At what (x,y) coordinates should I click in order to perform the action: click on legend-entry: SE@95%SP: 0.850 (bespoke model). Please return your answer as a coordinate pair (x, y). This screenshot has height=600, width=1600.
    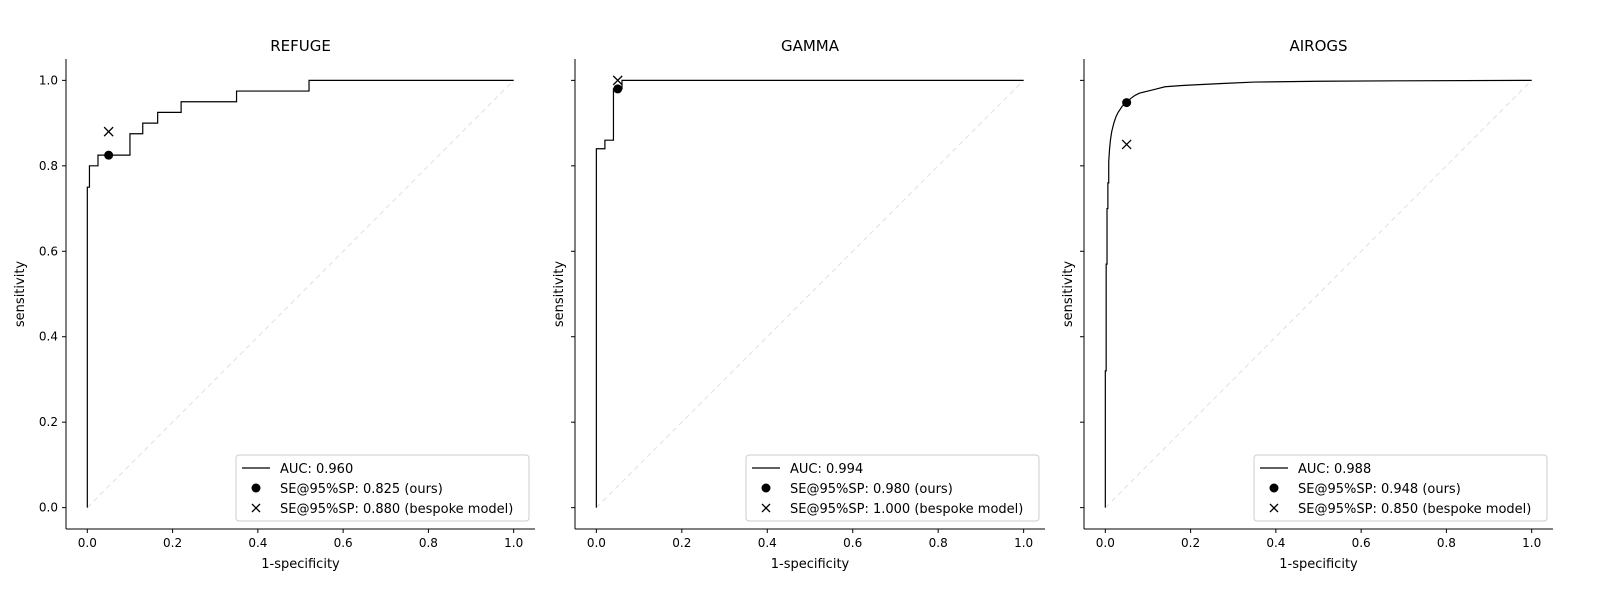
    Looking at the image, I should click on (1414, 509).